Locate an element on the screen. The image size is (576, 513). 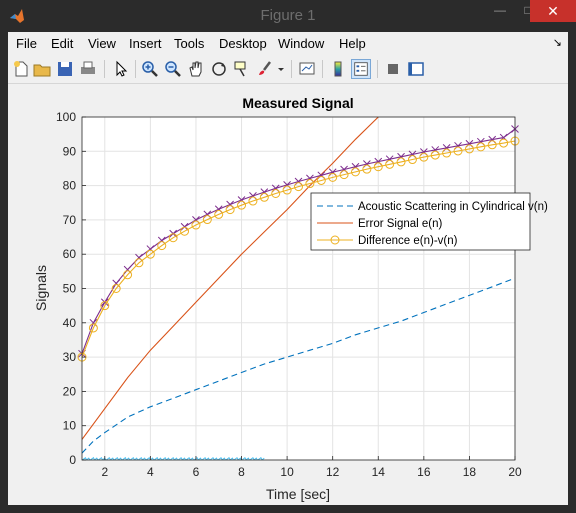
y-tick-label: 100 is located at coordinates (66, 117).